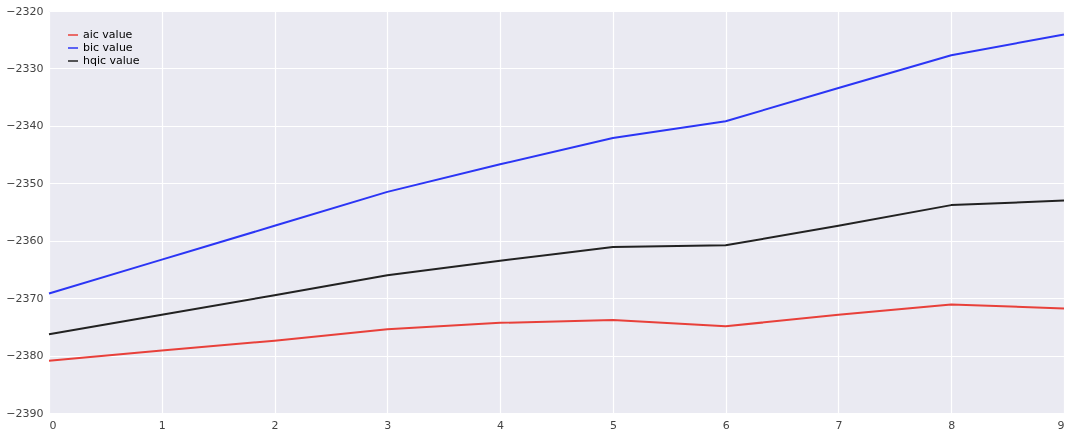 This screenshot has height=445, width=1080. What do you see at coordinates (613, 425) in the screenshot?
I see `x-tick-label: 5` at bounding box center [613, 425].